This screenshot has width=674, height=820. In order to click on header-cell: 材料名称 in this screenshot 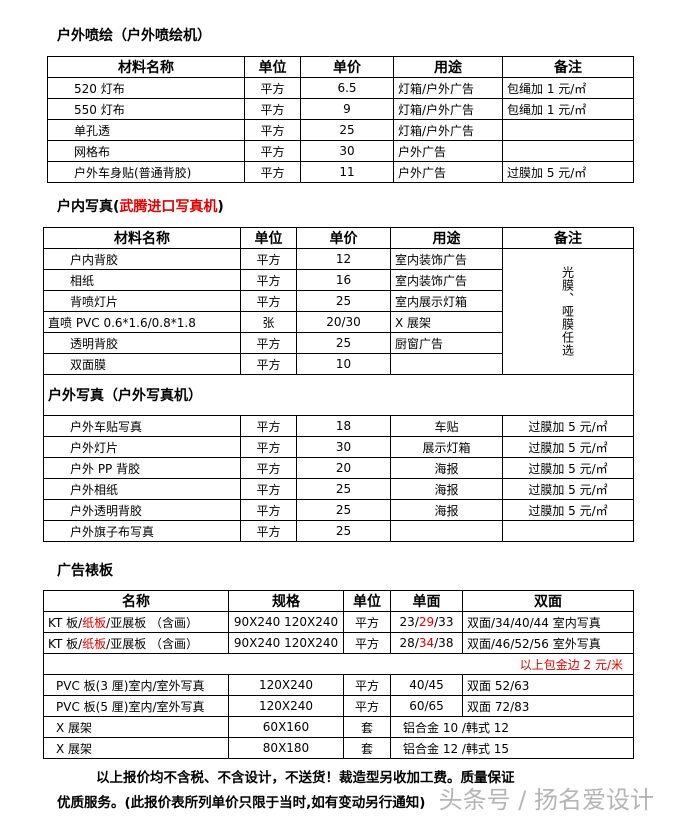, I will do `click(146, 67)`.